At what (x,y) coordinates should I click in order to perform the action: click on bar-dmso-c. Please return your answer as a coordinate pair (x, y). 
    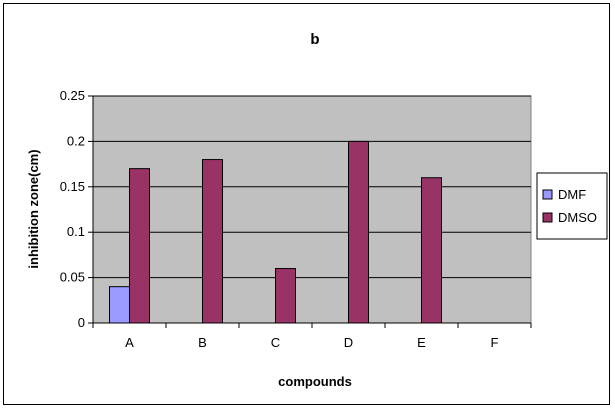
    Looking at the image, I should click on (285, 296).